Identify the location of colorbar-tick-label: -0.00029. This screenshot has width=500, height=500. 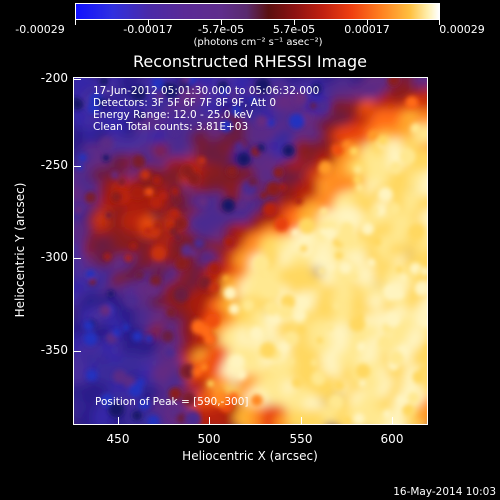
(40, 29).